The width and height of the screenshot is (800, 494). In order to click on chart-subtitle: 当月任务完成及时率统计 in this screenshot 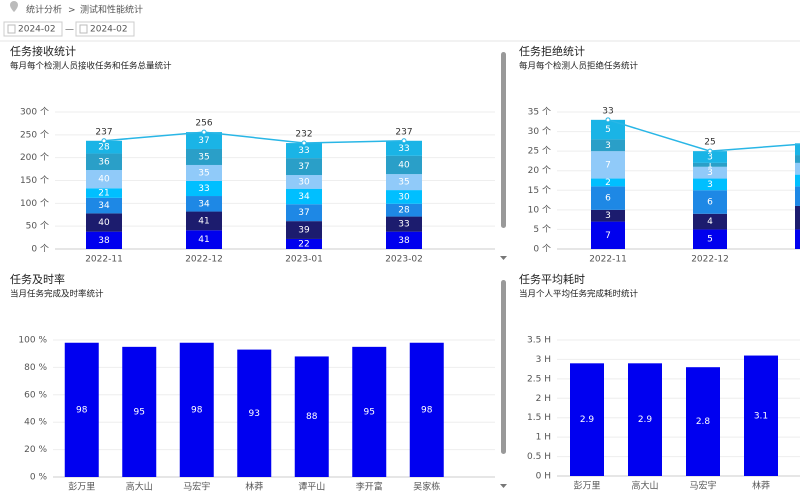, I will do `click(57, 294)`.